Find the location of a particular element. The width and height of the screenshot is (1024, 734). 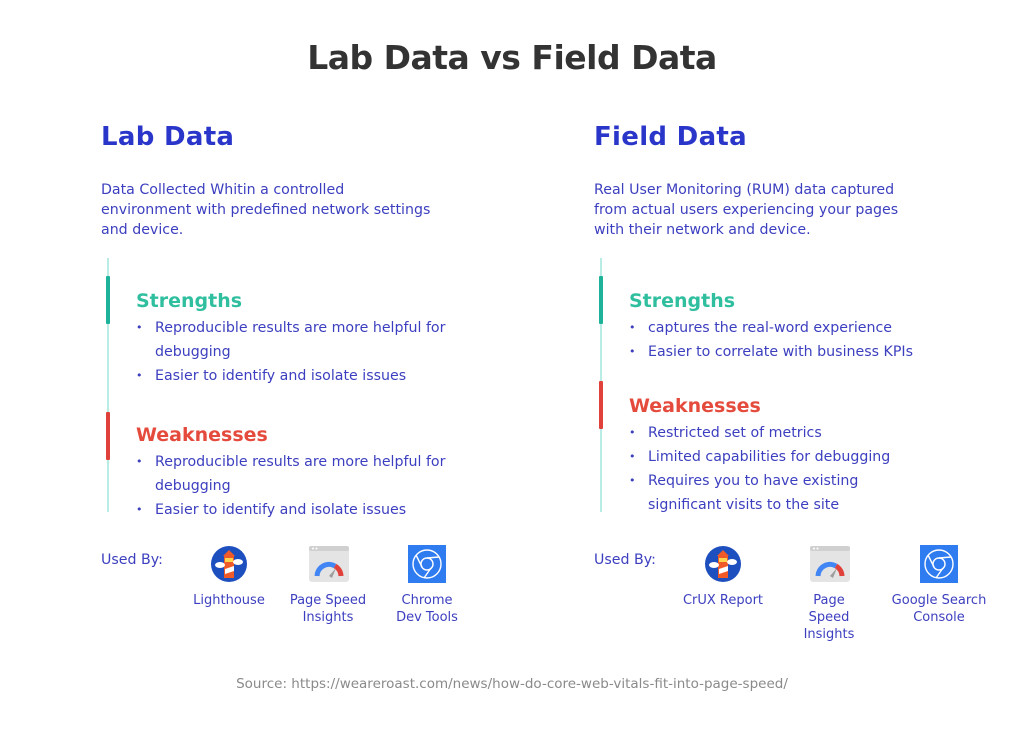

list-item: captures the real-word experience is located at coordinates (799, 328).